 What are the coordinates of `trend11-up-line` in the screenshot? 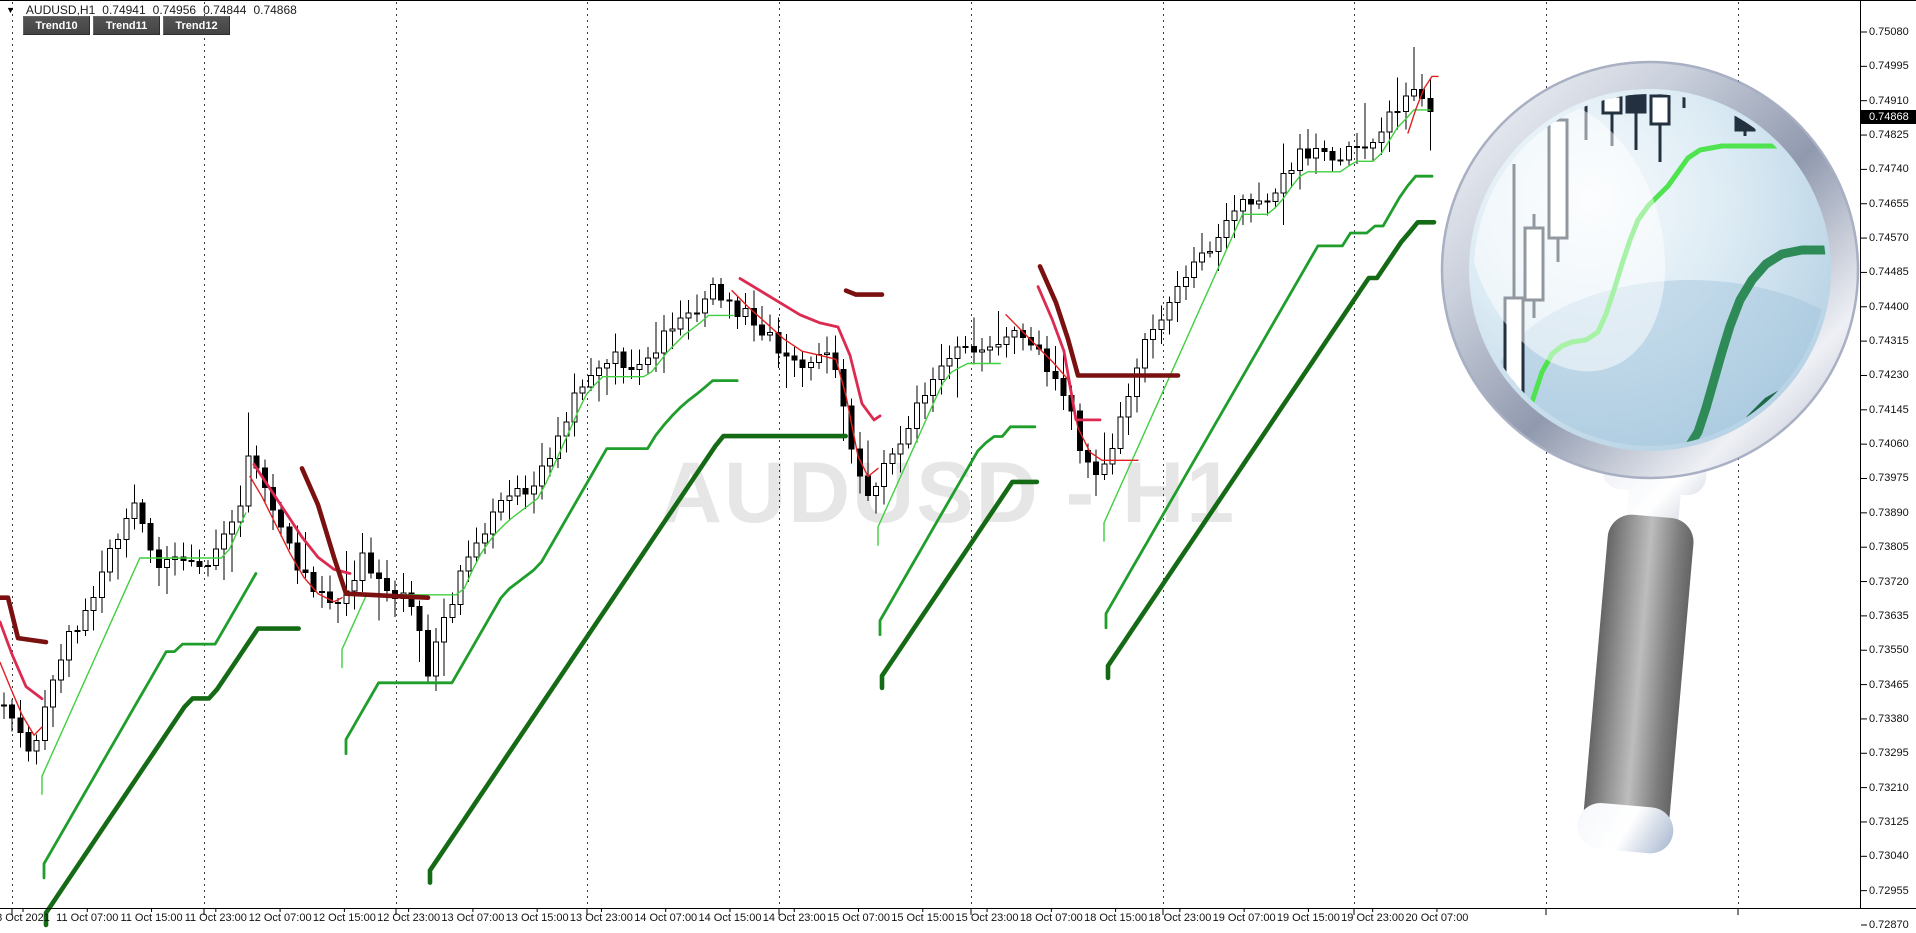 It's located at (1269, 402).